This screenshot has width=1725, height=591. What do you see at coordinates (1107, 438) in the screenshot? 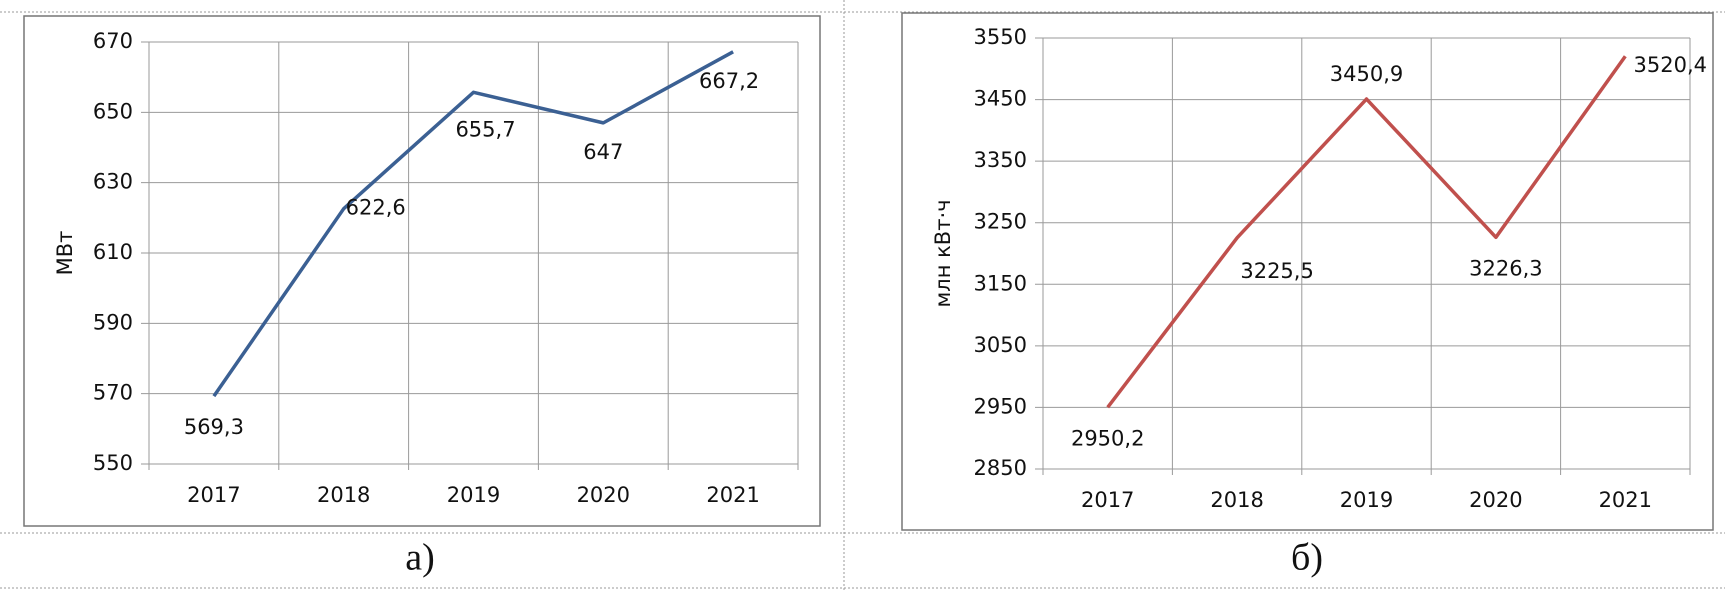
I see `data-label: 2950,2` at bounding box center [1107, 438].